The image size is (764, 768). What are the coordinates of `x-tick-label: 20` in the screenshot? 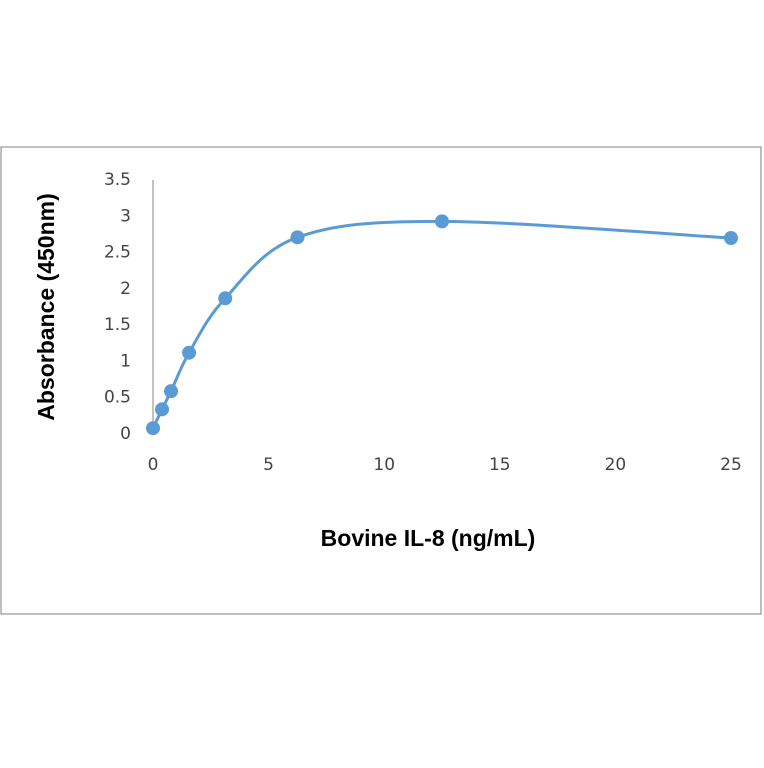 It's located at (616, 465).